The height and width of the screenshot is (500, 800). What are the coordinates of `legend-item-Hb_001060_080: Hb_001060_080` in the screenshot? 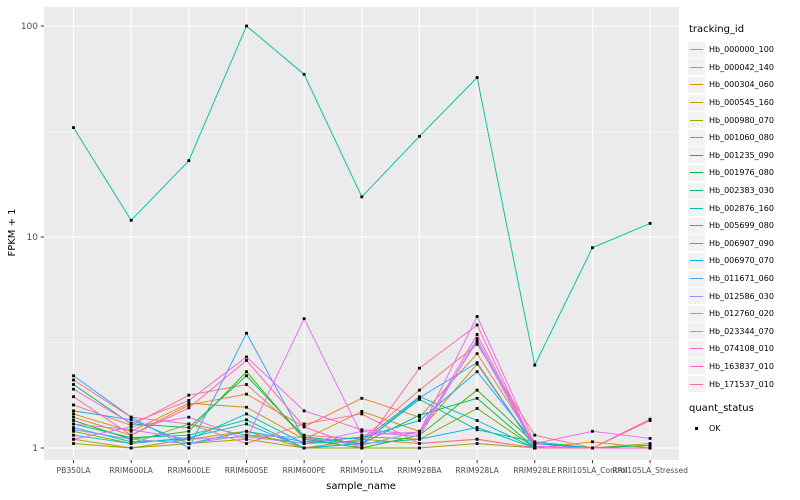 It's located at (744, 138).